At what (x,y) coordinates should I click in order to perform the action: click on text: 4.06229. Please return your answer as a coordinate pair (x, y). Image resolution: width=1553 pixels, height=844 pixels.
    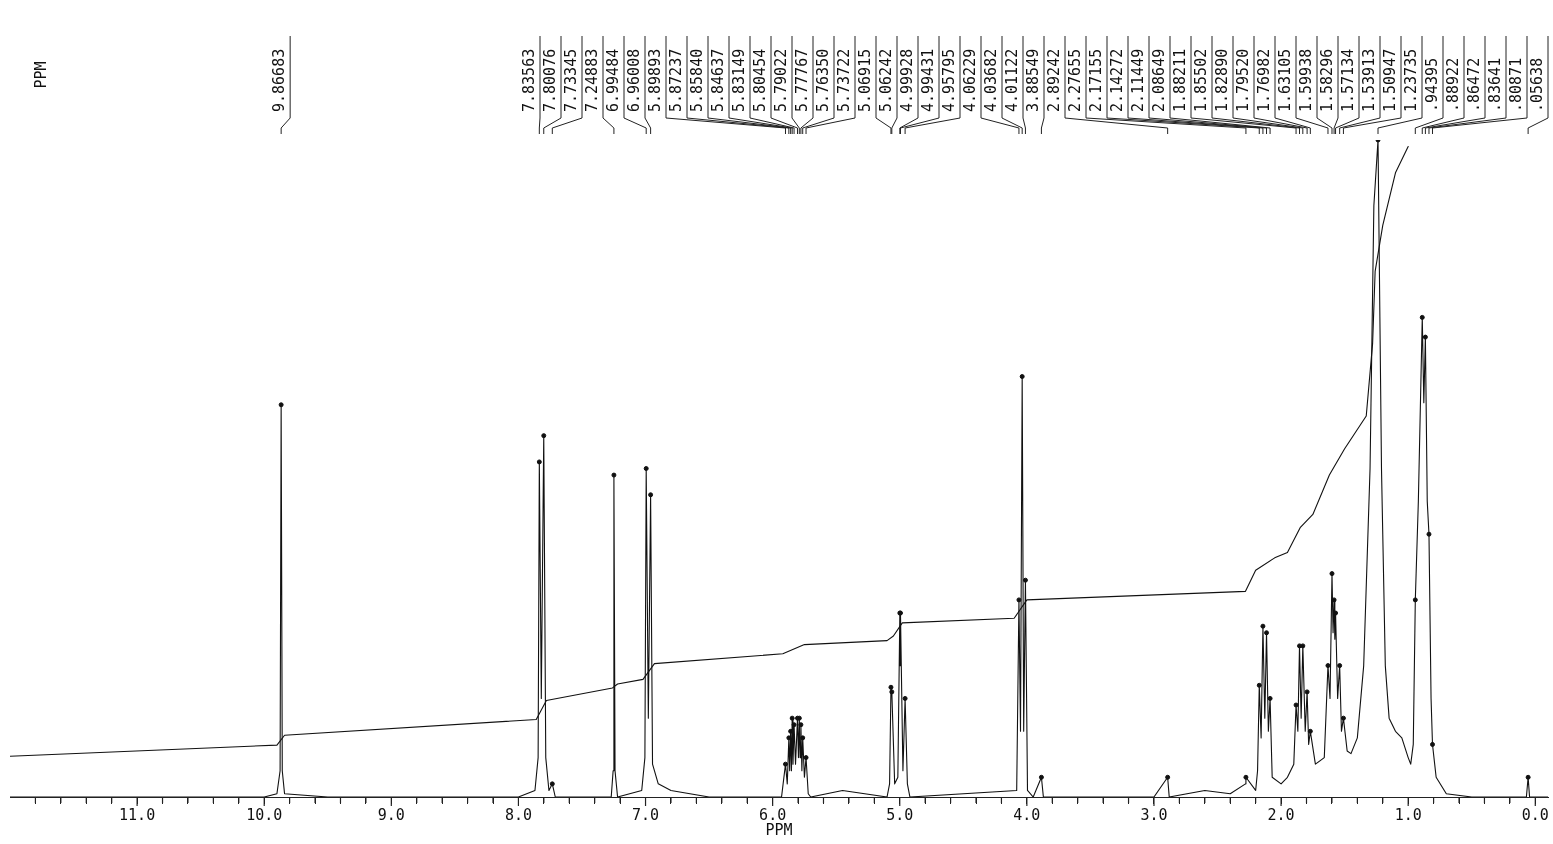
    Looking at the image, I should click on (969, 80).